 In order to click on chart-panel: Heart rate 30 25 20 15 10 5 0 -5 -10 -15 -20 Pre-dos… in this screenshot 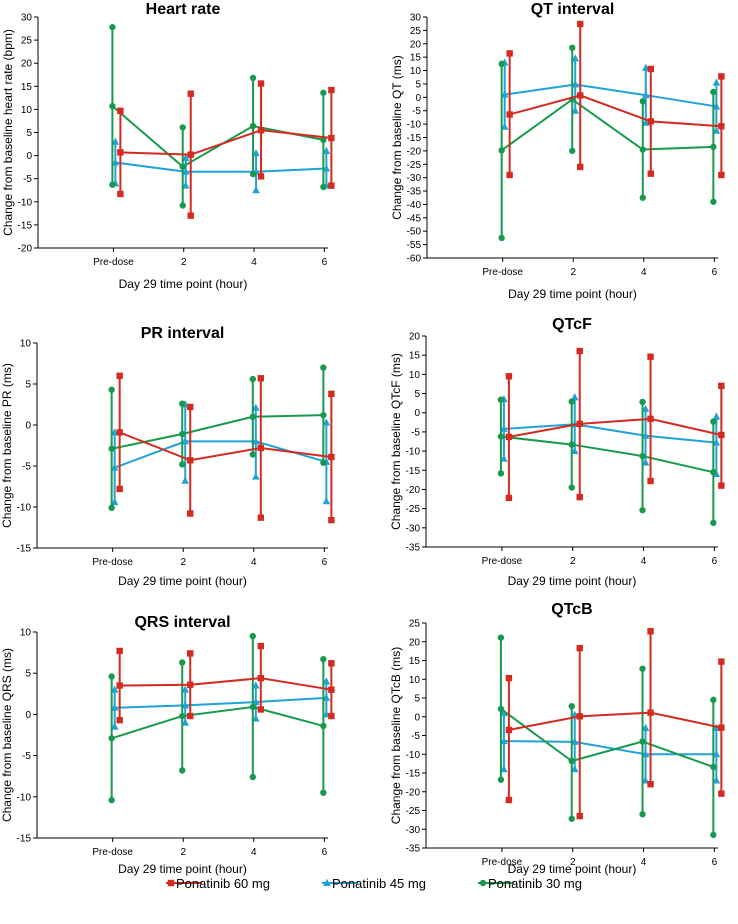, I will do `click(168, 146)`.